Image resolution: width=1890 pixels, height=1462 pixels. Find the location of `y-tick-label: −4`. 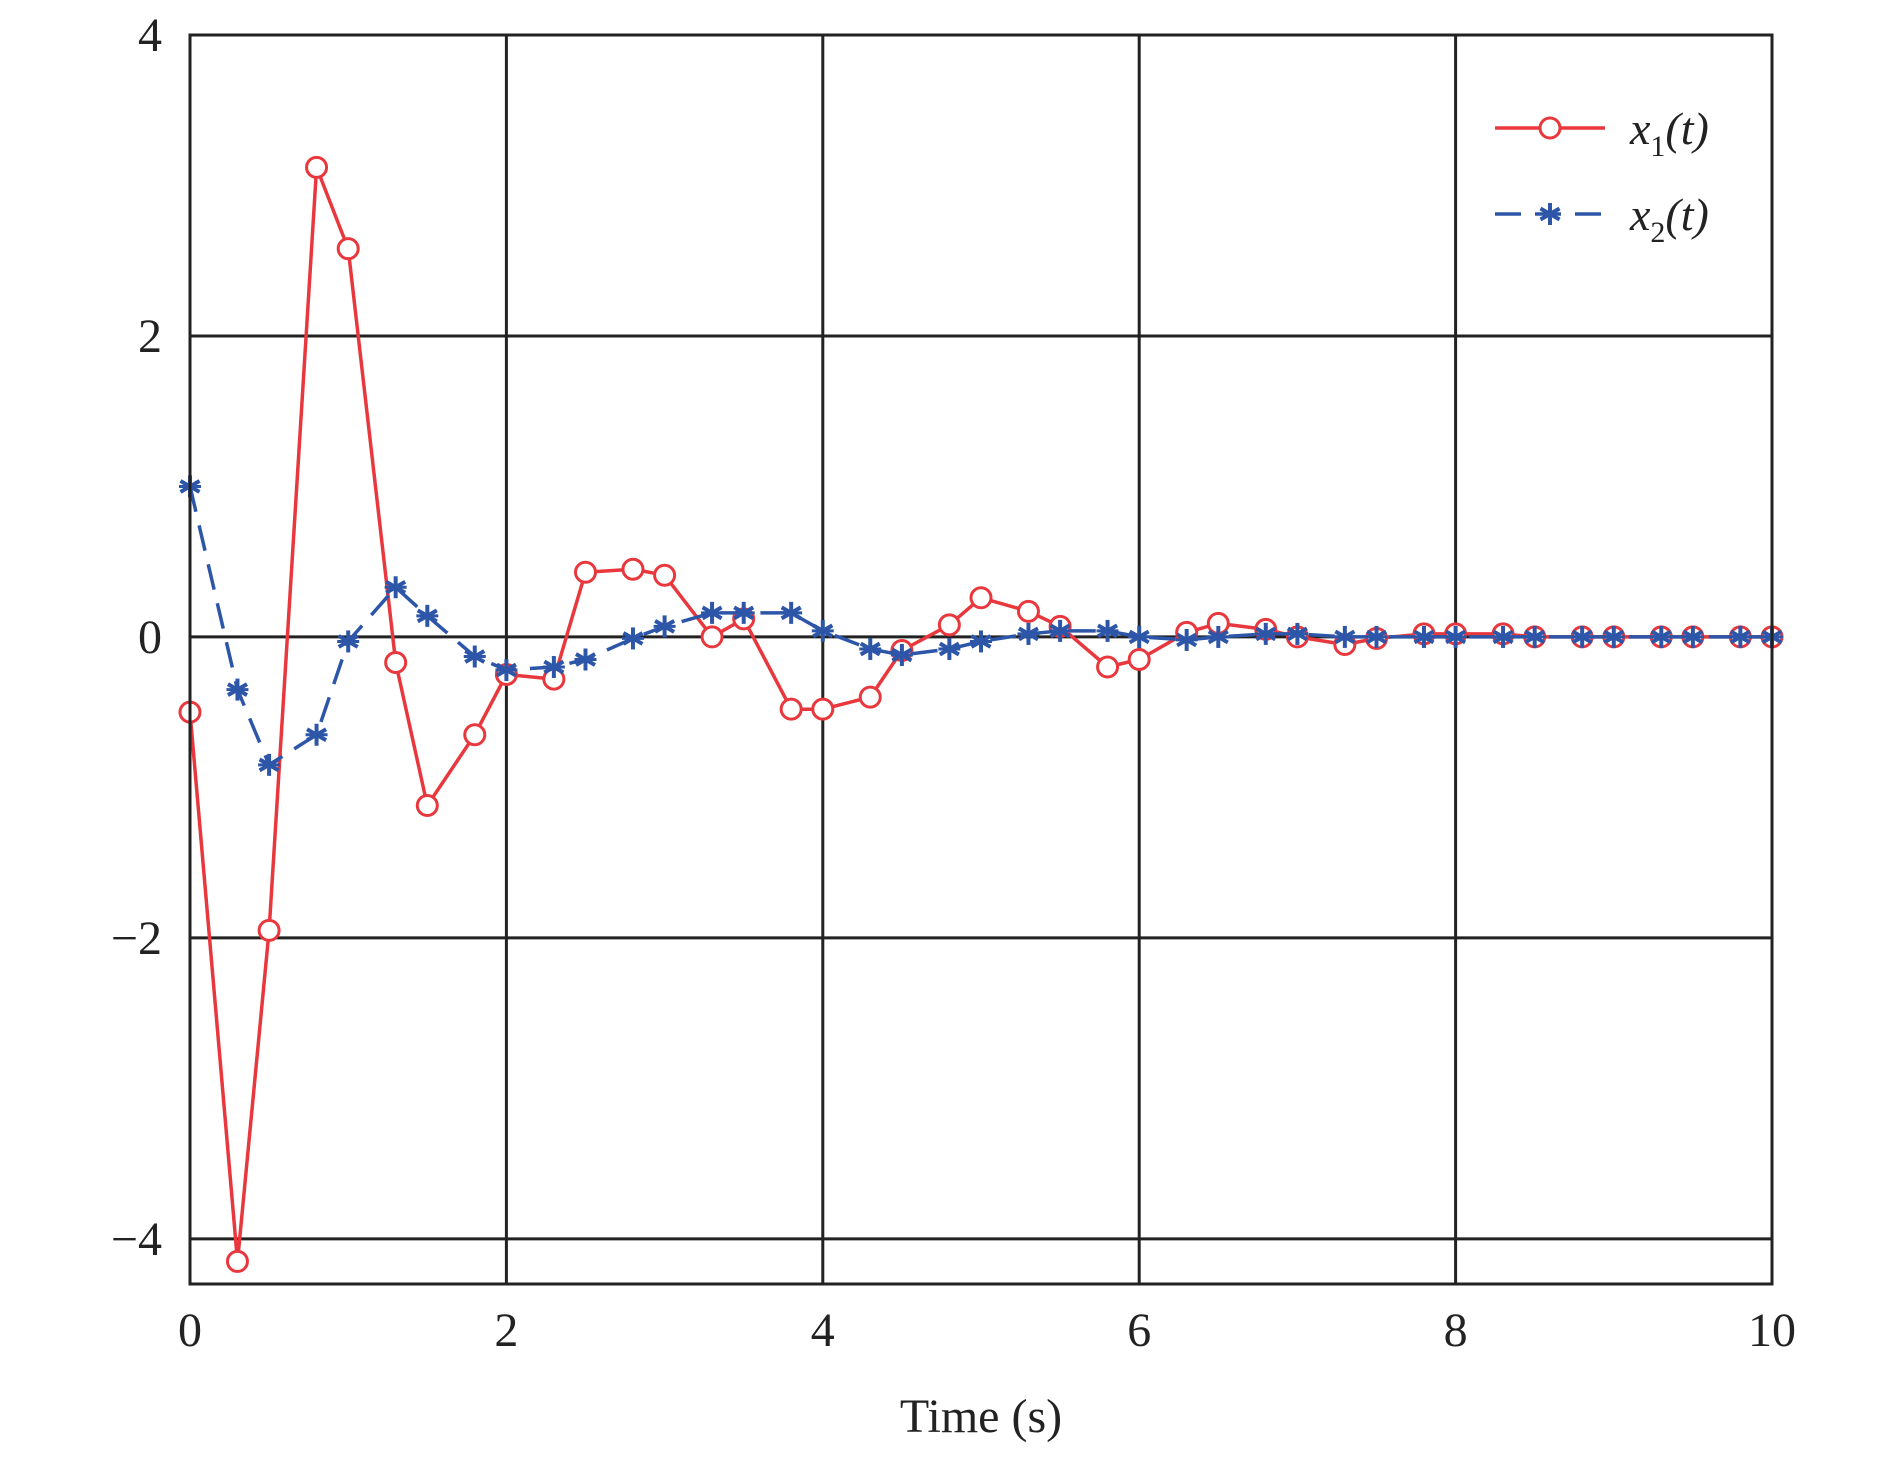

y-tick-label: −4 is located at coordinates (136, 1239).